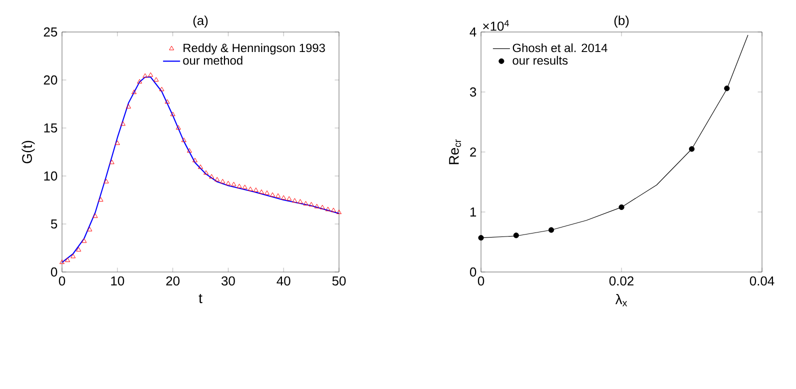 The width and height of the screenshot is (796, 389). What do you see at coordinates (473, 212) in the screenshot?
I see `y-tick-label: 1` at bounding box center [473, 212].